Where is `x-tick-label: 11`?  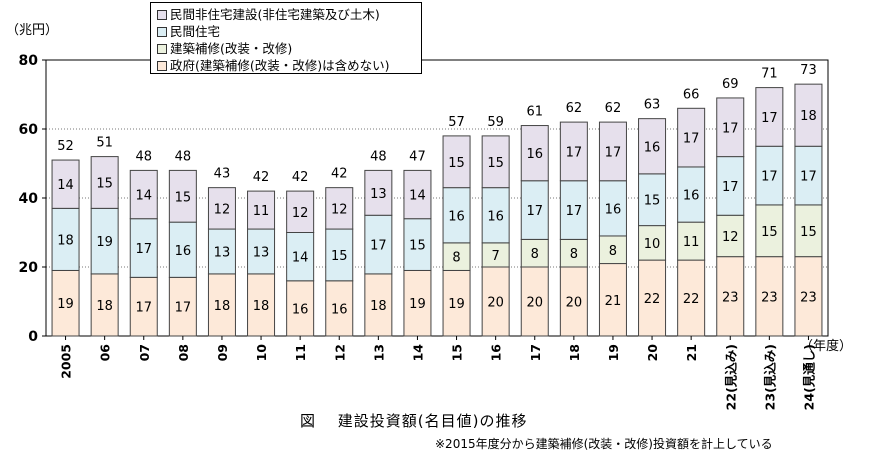
x-tick-label: 11 is located at coordinates (300, 352).